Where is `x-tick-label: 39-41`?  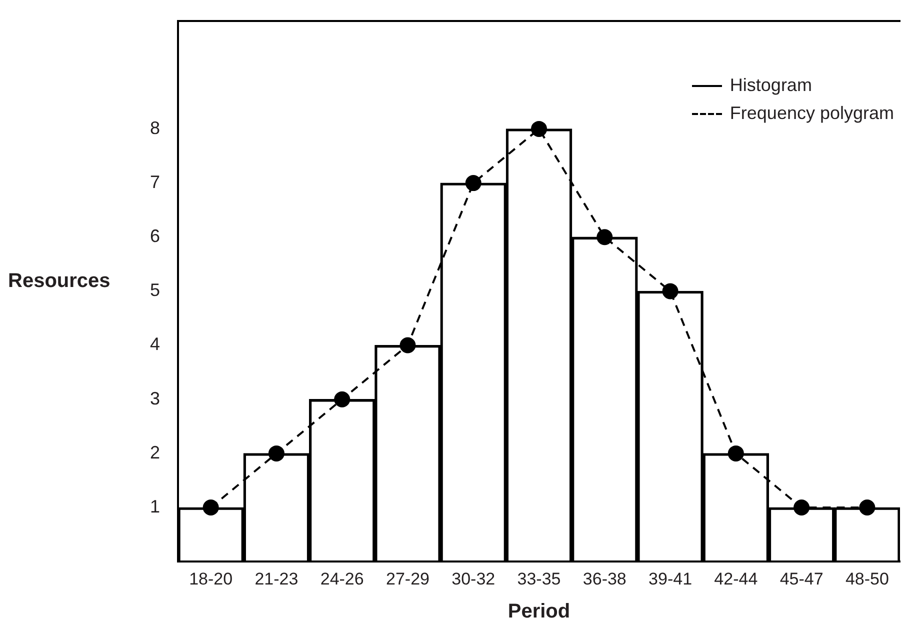
x-tick-label: 39-41 is located at coordinates (670, 578).